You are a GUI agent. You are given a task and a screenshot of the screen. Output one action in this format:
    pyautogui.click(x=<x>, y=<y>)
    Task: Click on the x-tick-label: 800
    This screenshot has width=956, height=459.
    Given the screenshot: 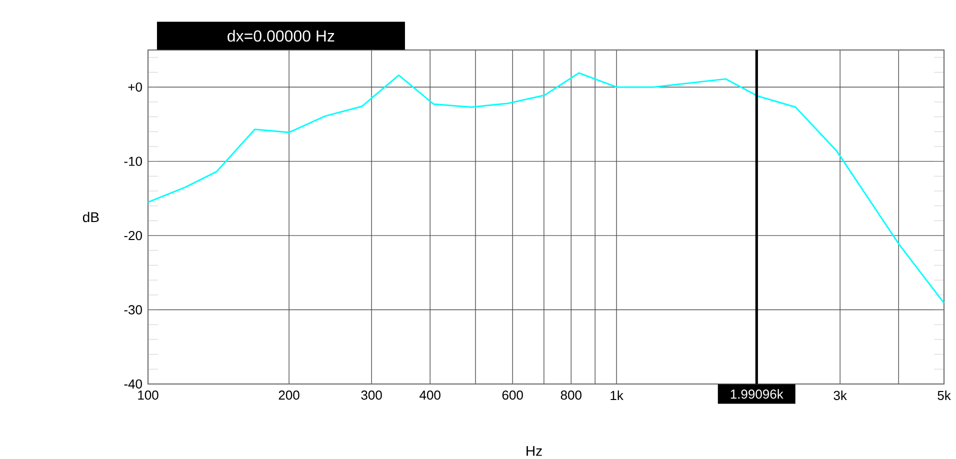 What is the action you would take?
    pyautogui.click(x=571, y=395)
    